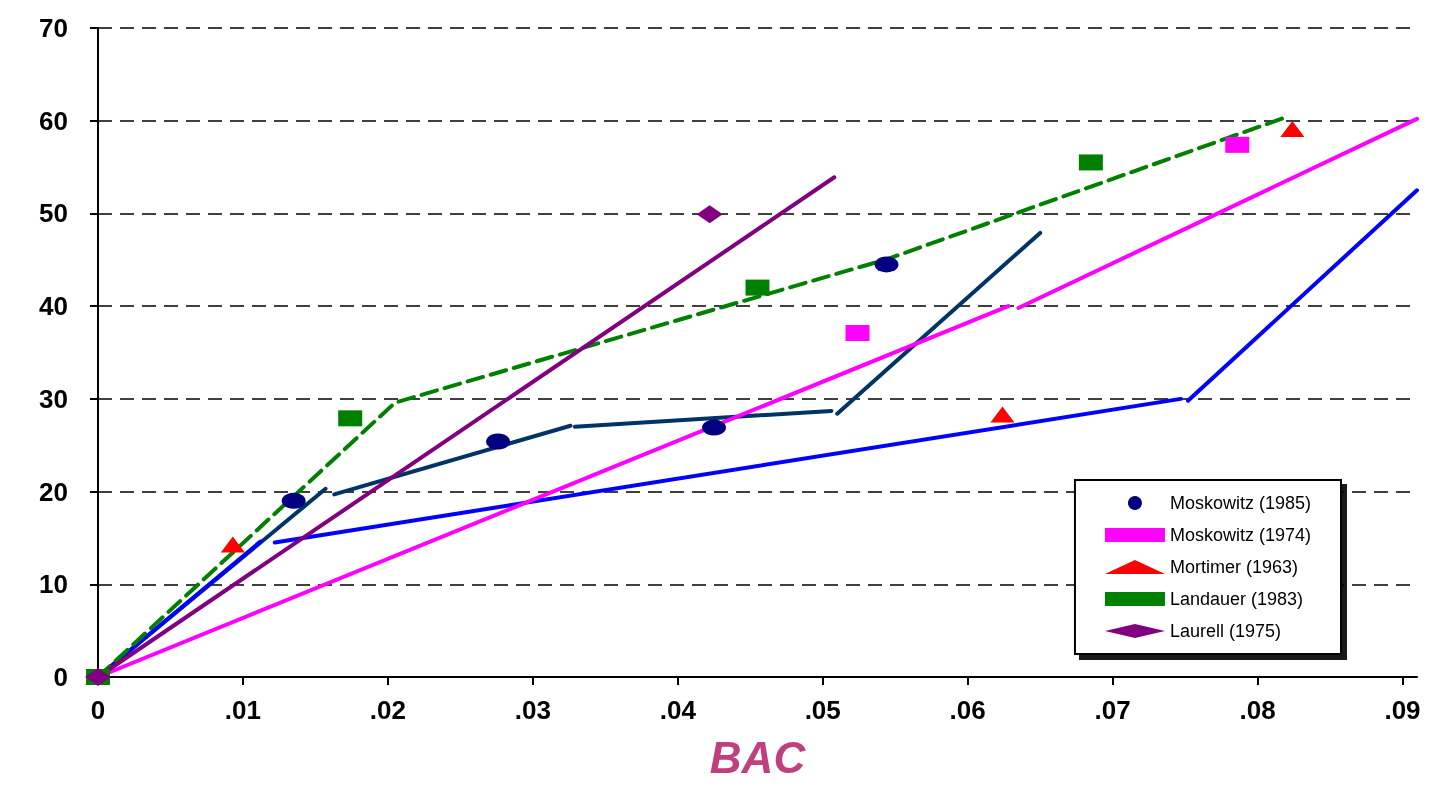 This screenshot has height=792, width=1449. I want to click on x-tick-label: 0, so click(98, 710).